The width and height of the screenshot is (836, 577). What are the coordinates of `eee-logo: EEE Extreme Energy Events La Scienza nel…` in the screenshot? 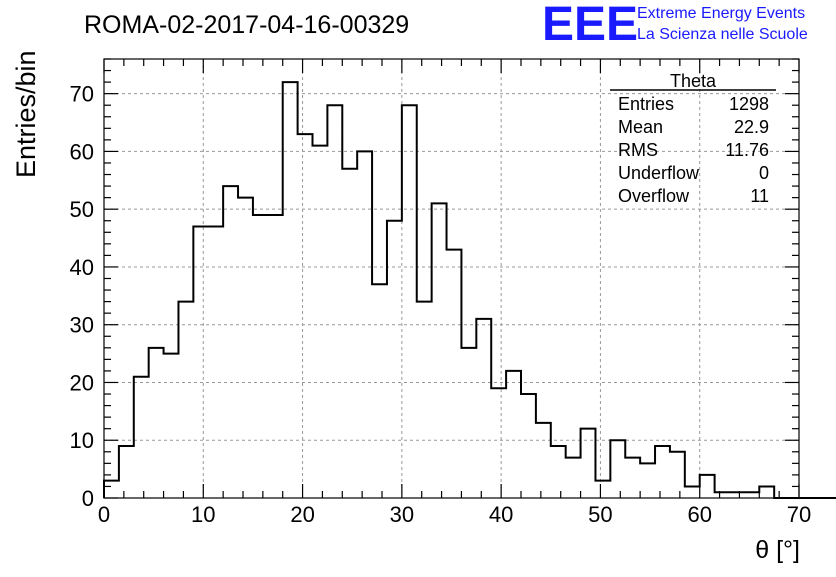 It's located at (675, 25).